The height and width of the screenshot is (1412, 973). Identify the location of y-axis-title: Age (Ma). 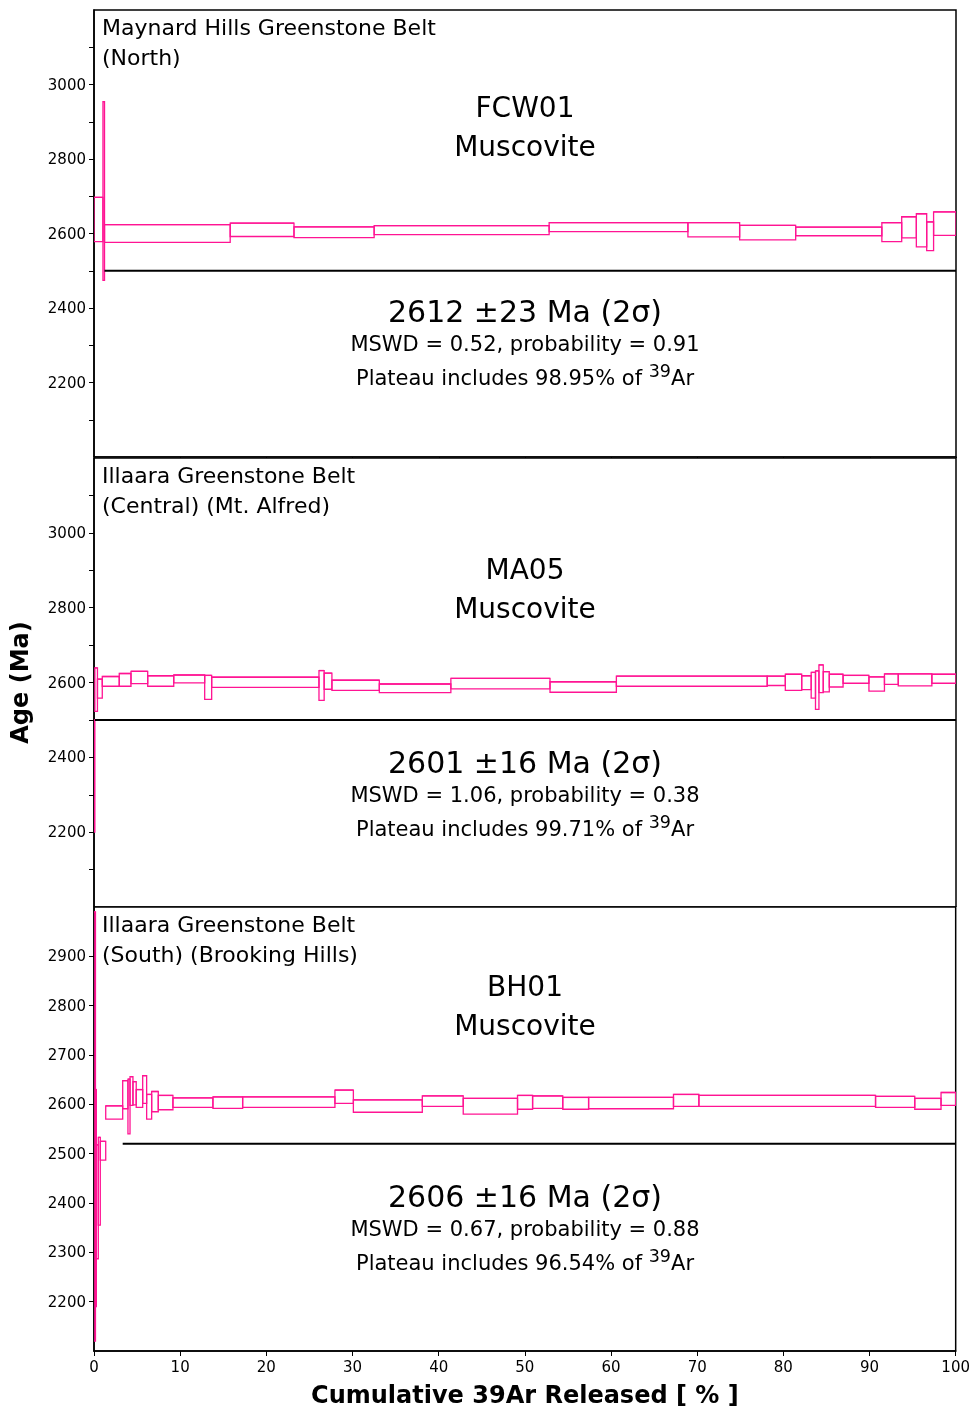
(20, 682).